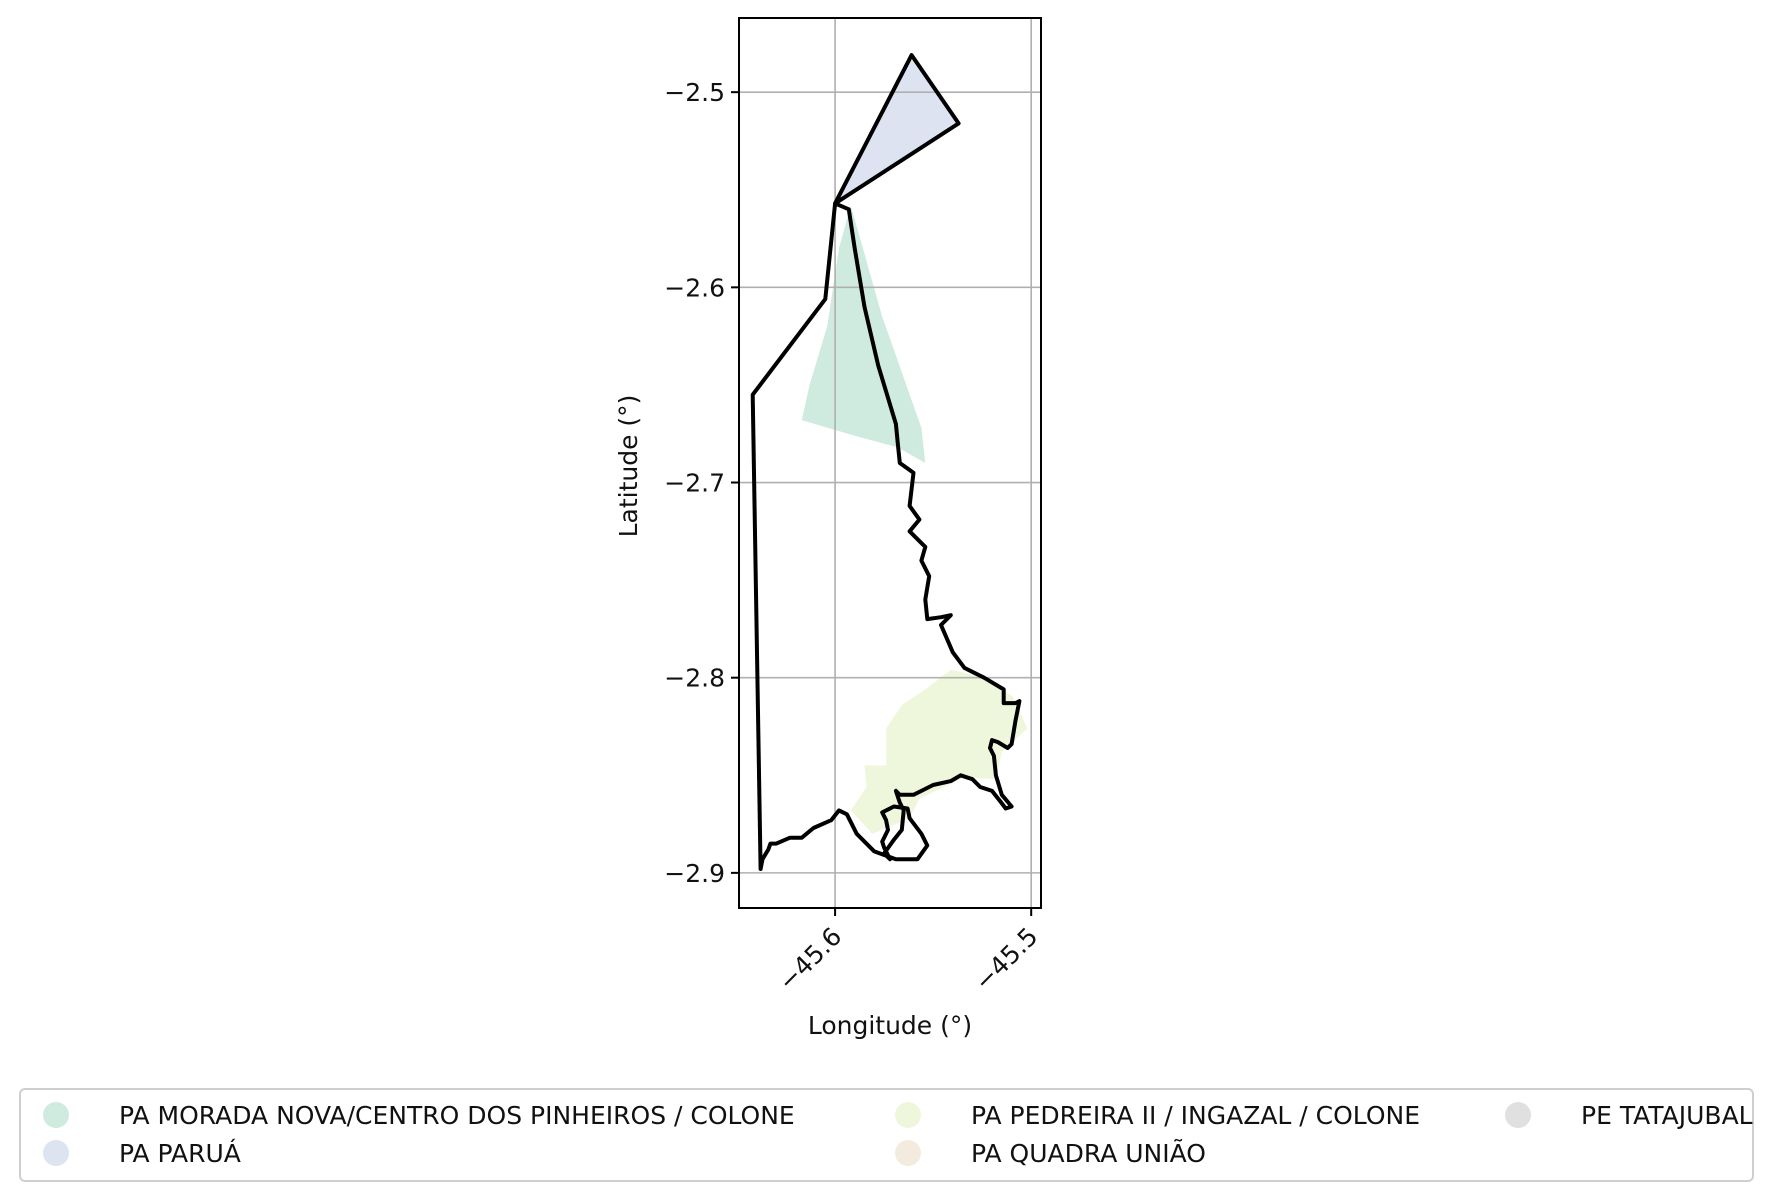 The width and height of the screenshot is (1772, 1204). What do you see at coordinates (694, 873) in the screenshot?
I see `y-tick-label: −2.9` at bounding box center [694, 873].